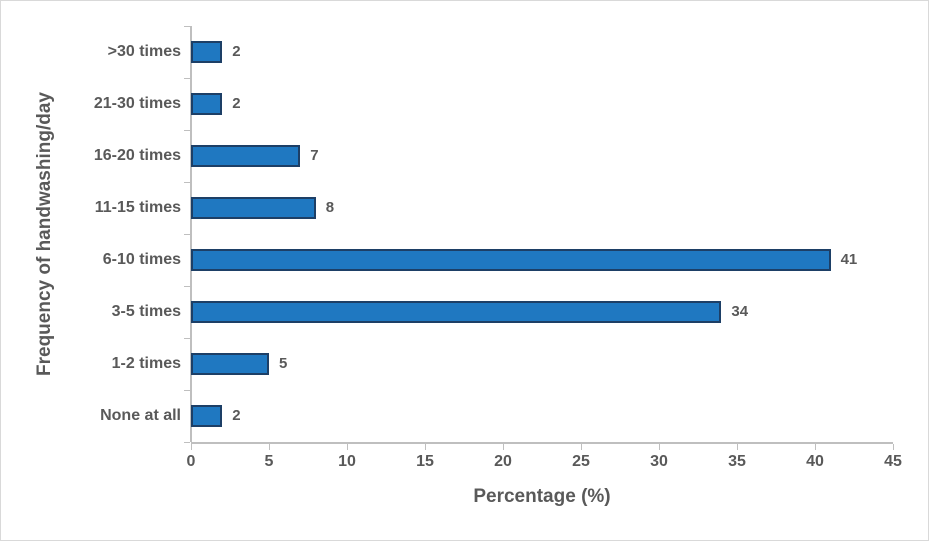 The width and height of the screenshot is (929, 541). I want to click on x-tick-label: 0, so click(191, 461).